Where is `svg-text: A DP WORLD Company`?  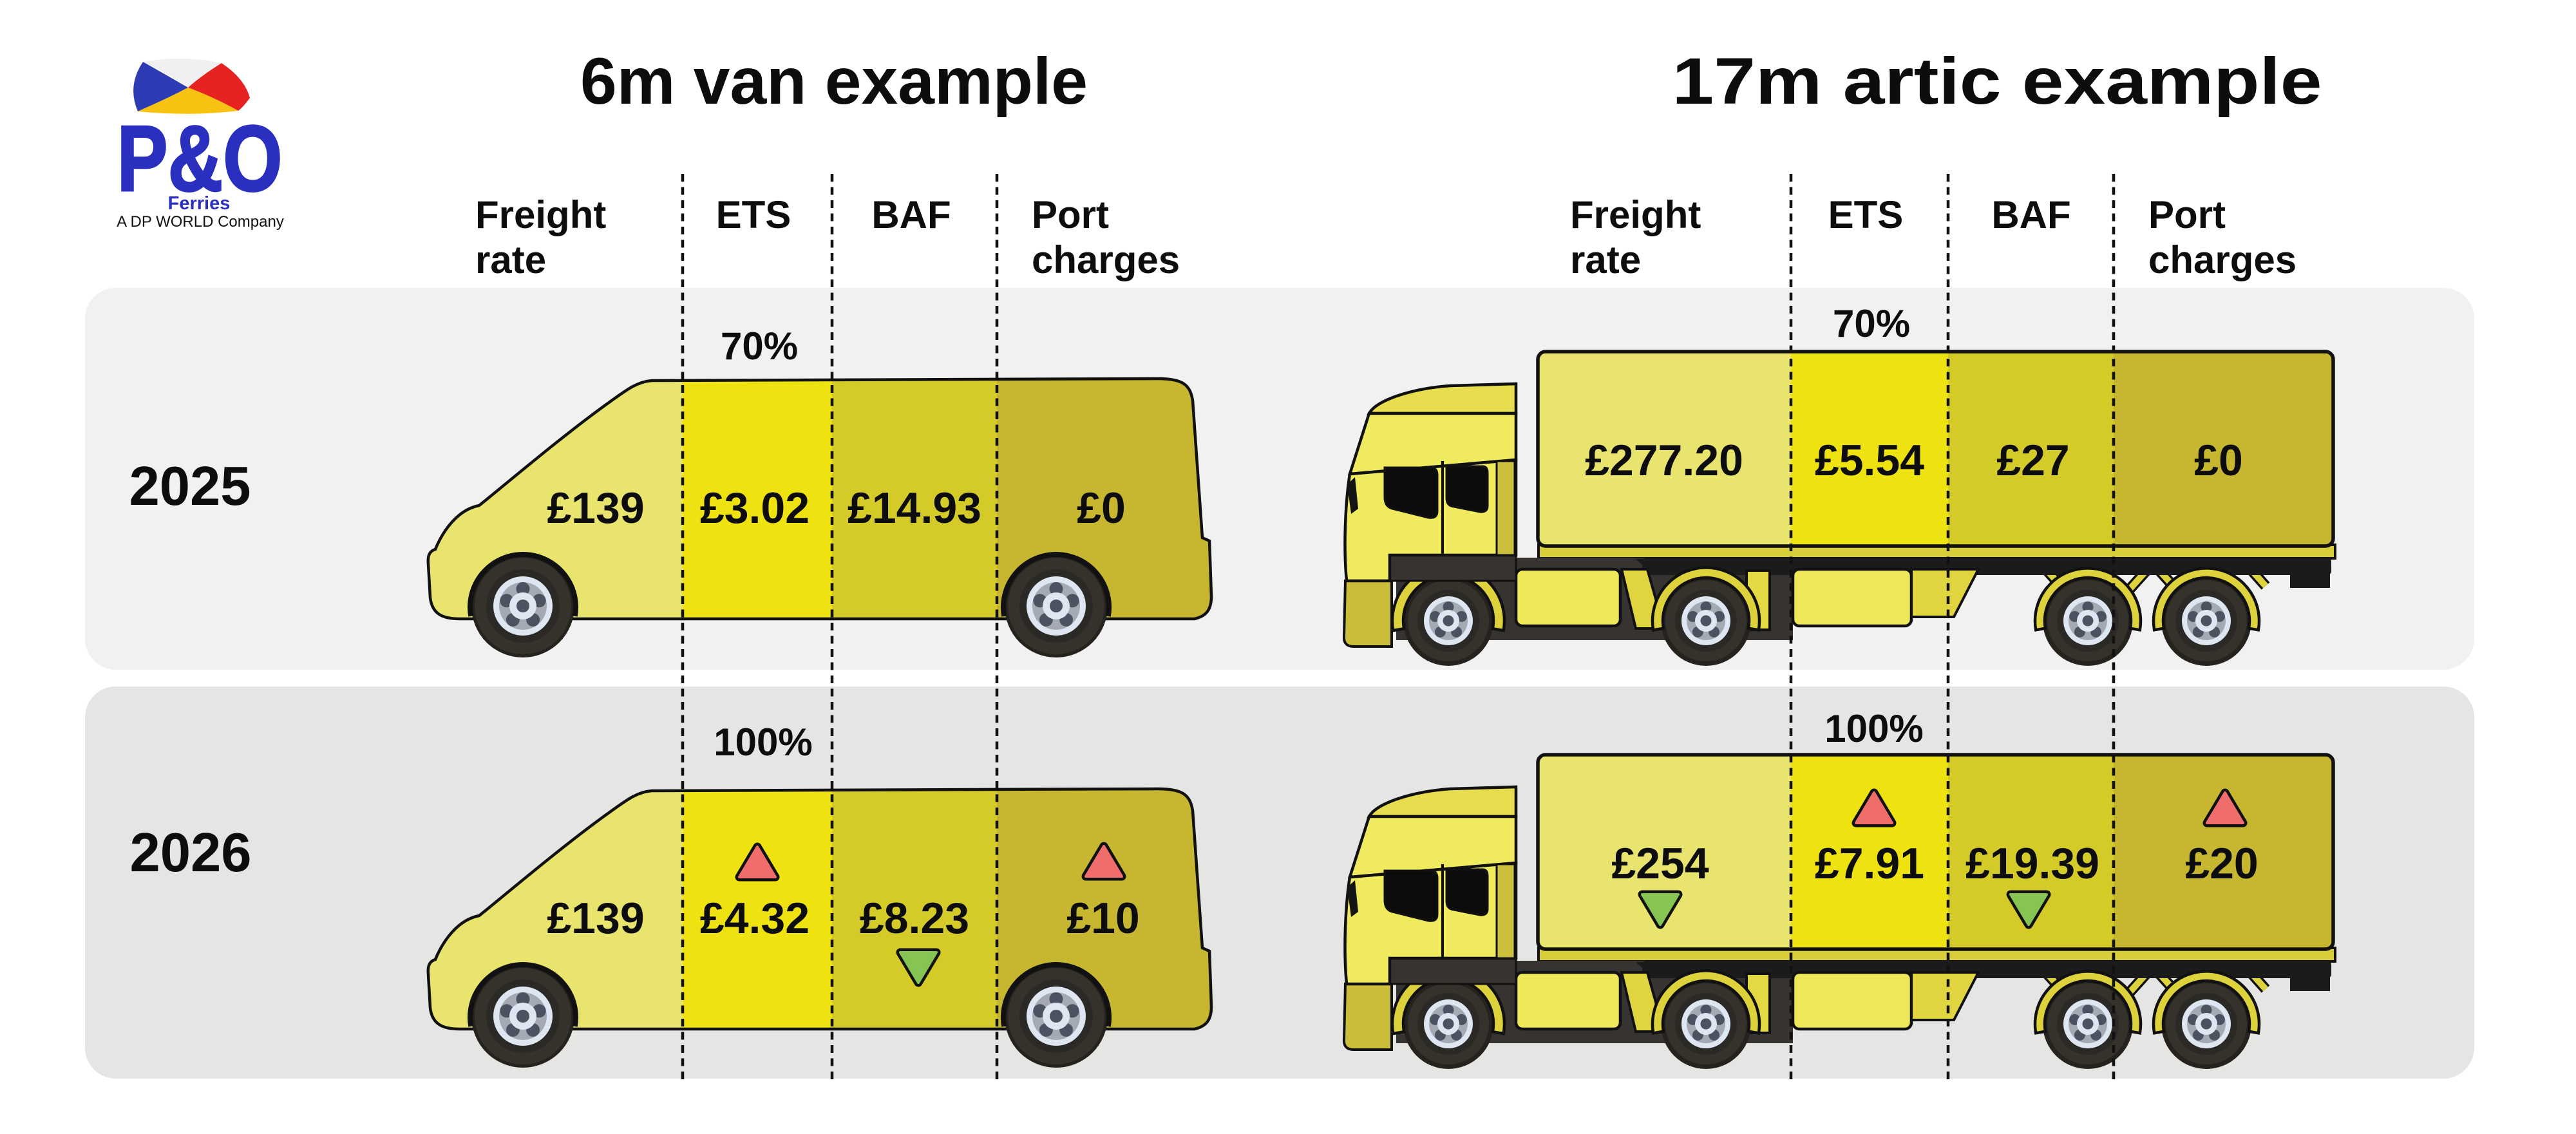 svg-text: A DP WORLD Company is located at coordinates (200, 222).